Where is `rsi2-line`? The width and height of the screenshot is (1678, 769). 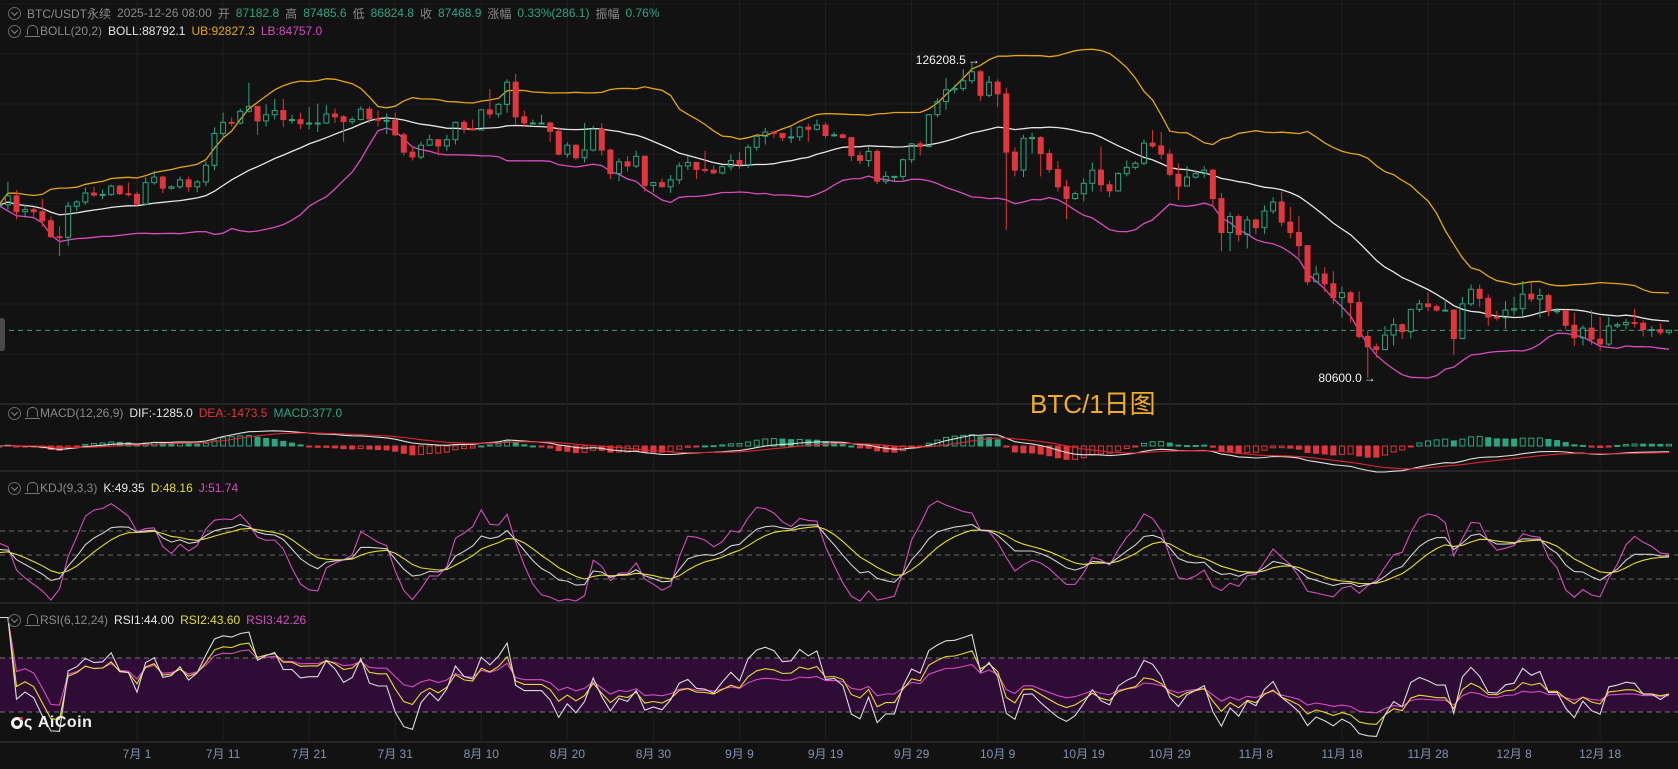
rsi2-line is located at coordinates (835, 670).